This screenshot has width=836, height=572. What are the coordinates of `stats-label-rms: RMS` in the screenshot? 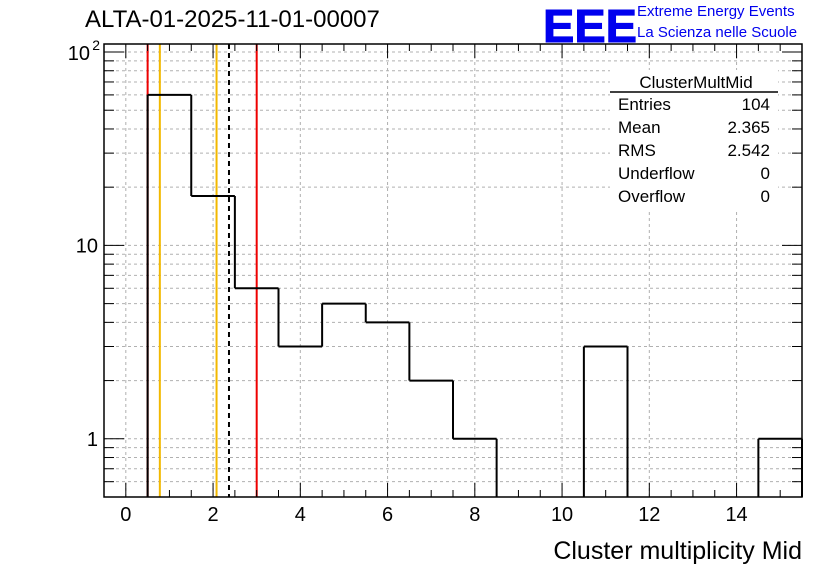 It's located at (637, 150).